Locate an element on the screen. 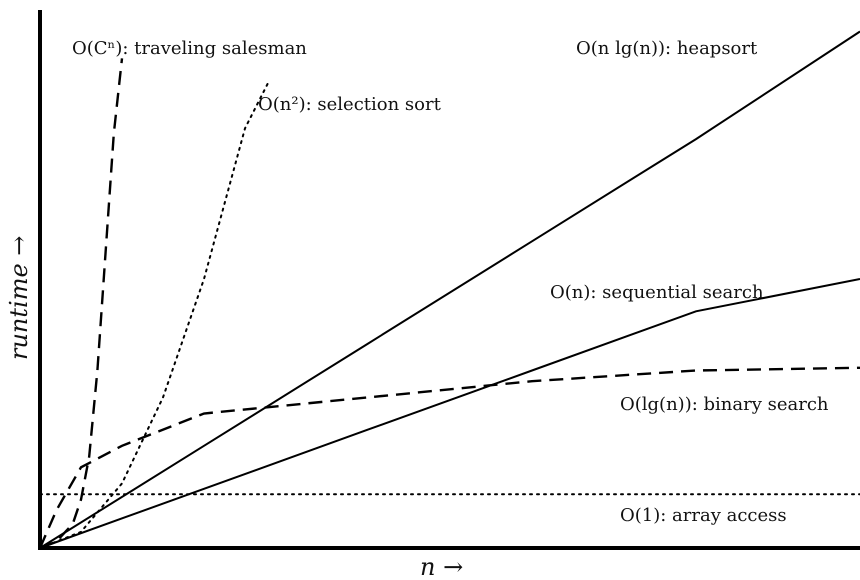  y-axis-label: runtime → is located at coordinates (19, 298).